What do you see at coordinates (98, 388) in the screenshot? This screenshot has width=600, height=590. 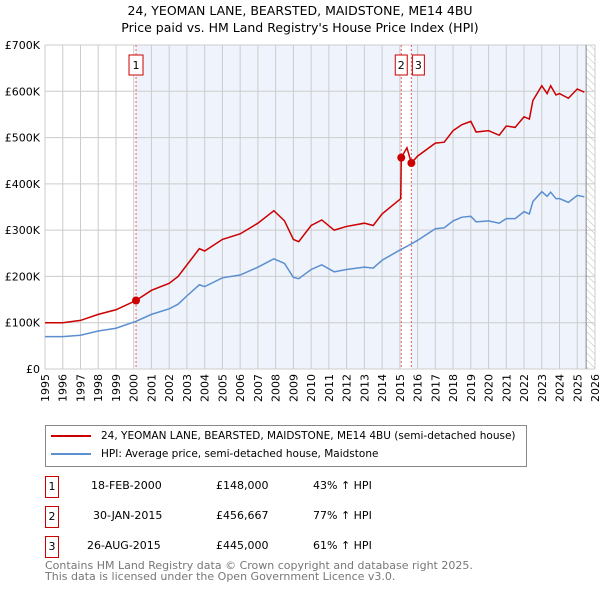 I see `x-tick-label: 1998` at bounding box center [98, 388].